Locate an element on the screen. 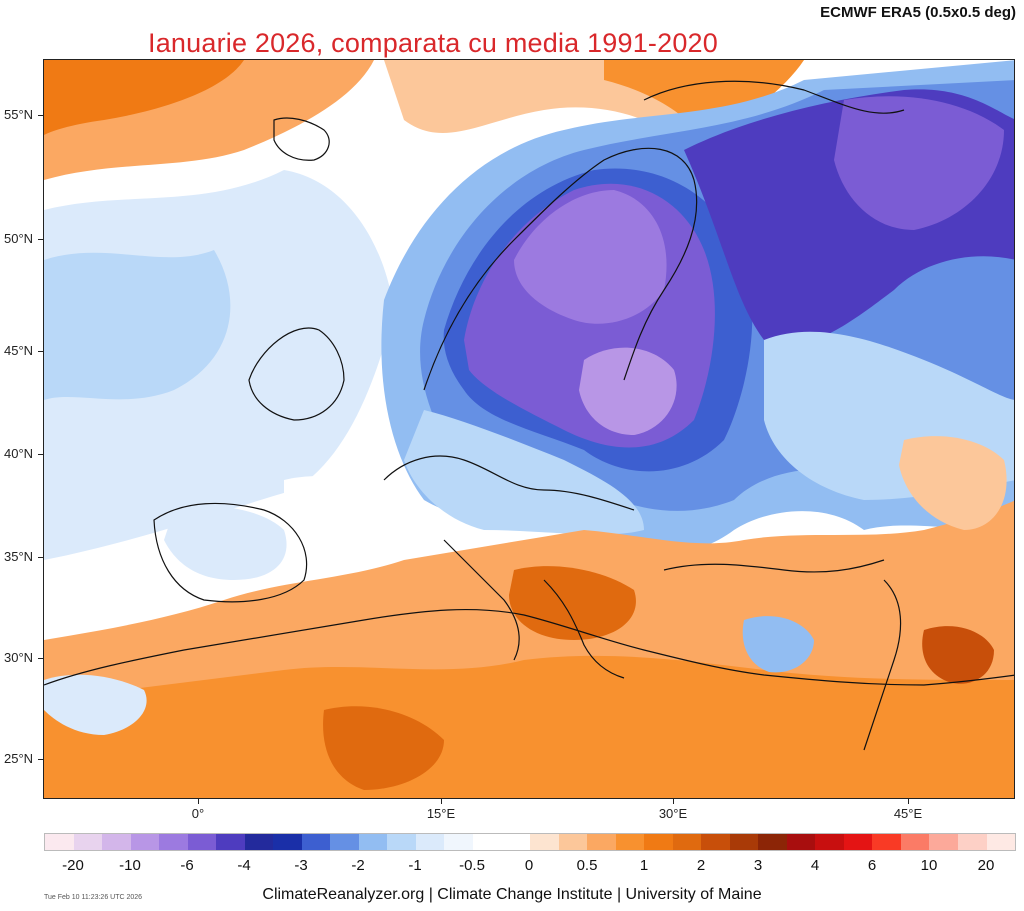 The image size is (1024, 911). source-label: ECMWF ERA5 (0.5x0.5 deg) is located at coordinates (918, 12).